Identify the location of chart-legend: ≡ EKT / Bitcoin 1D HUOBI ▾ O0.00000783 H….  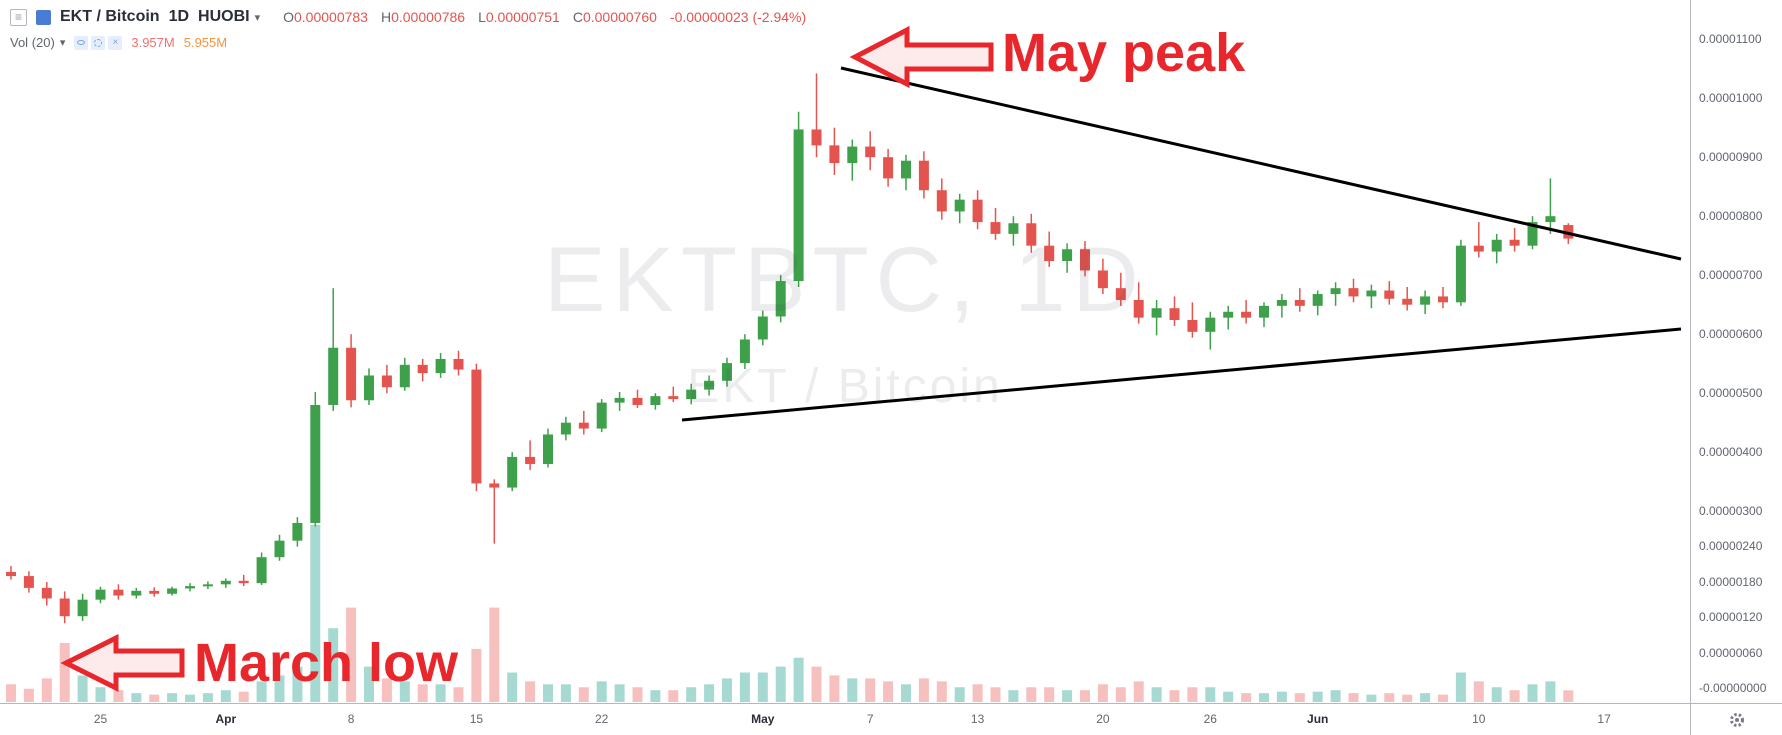
(408, 29).